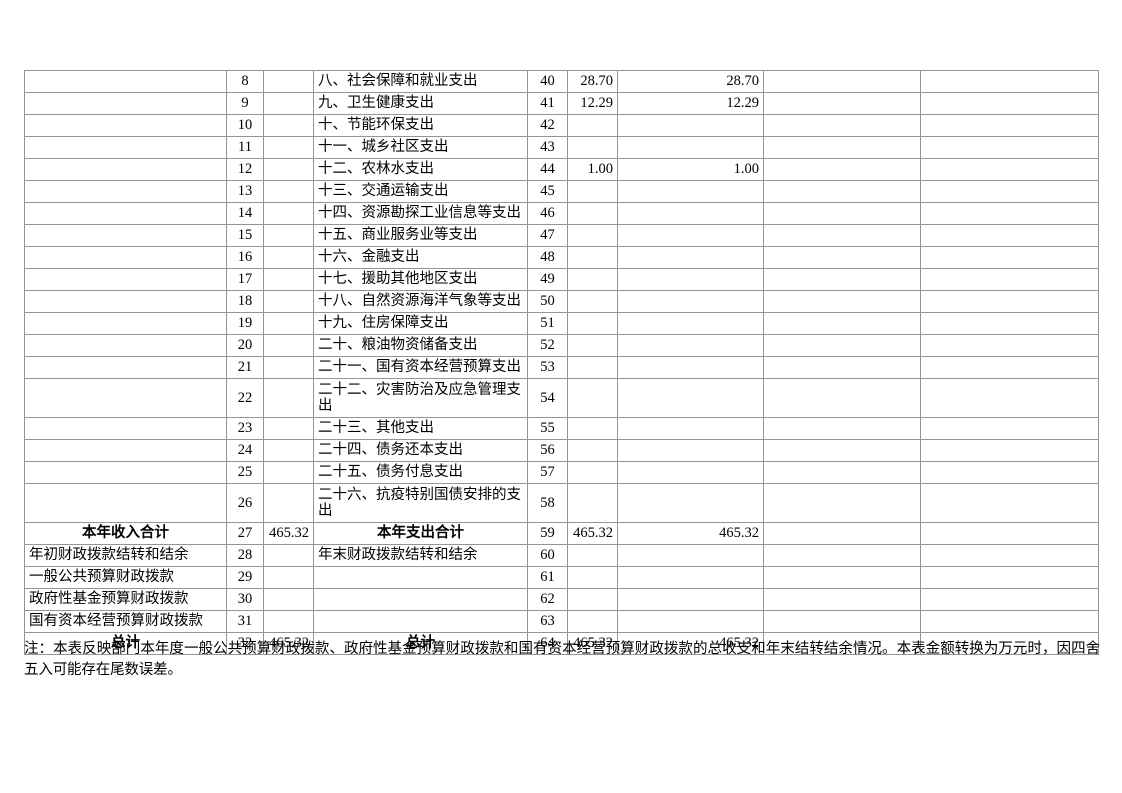  Describe the element at coordinates (420, 428) in the screenshot. I see `expenditure-item-label: 二十三、其他支出` at that location.